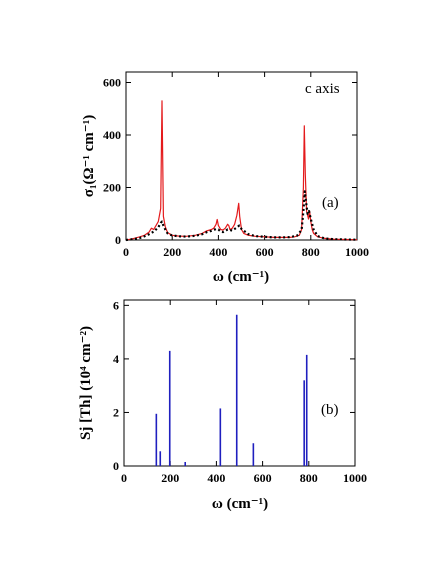  I want to click on annotation-text-a: c axis, so click(322, 89).